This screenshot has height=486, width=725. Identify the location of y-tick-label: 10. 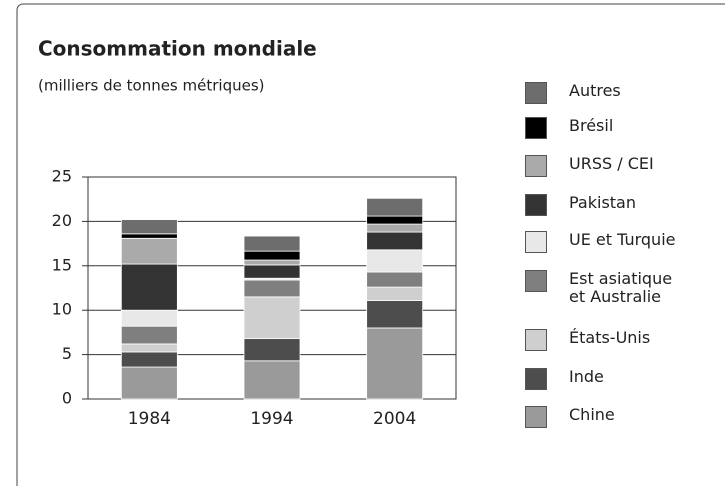
(62, 309).